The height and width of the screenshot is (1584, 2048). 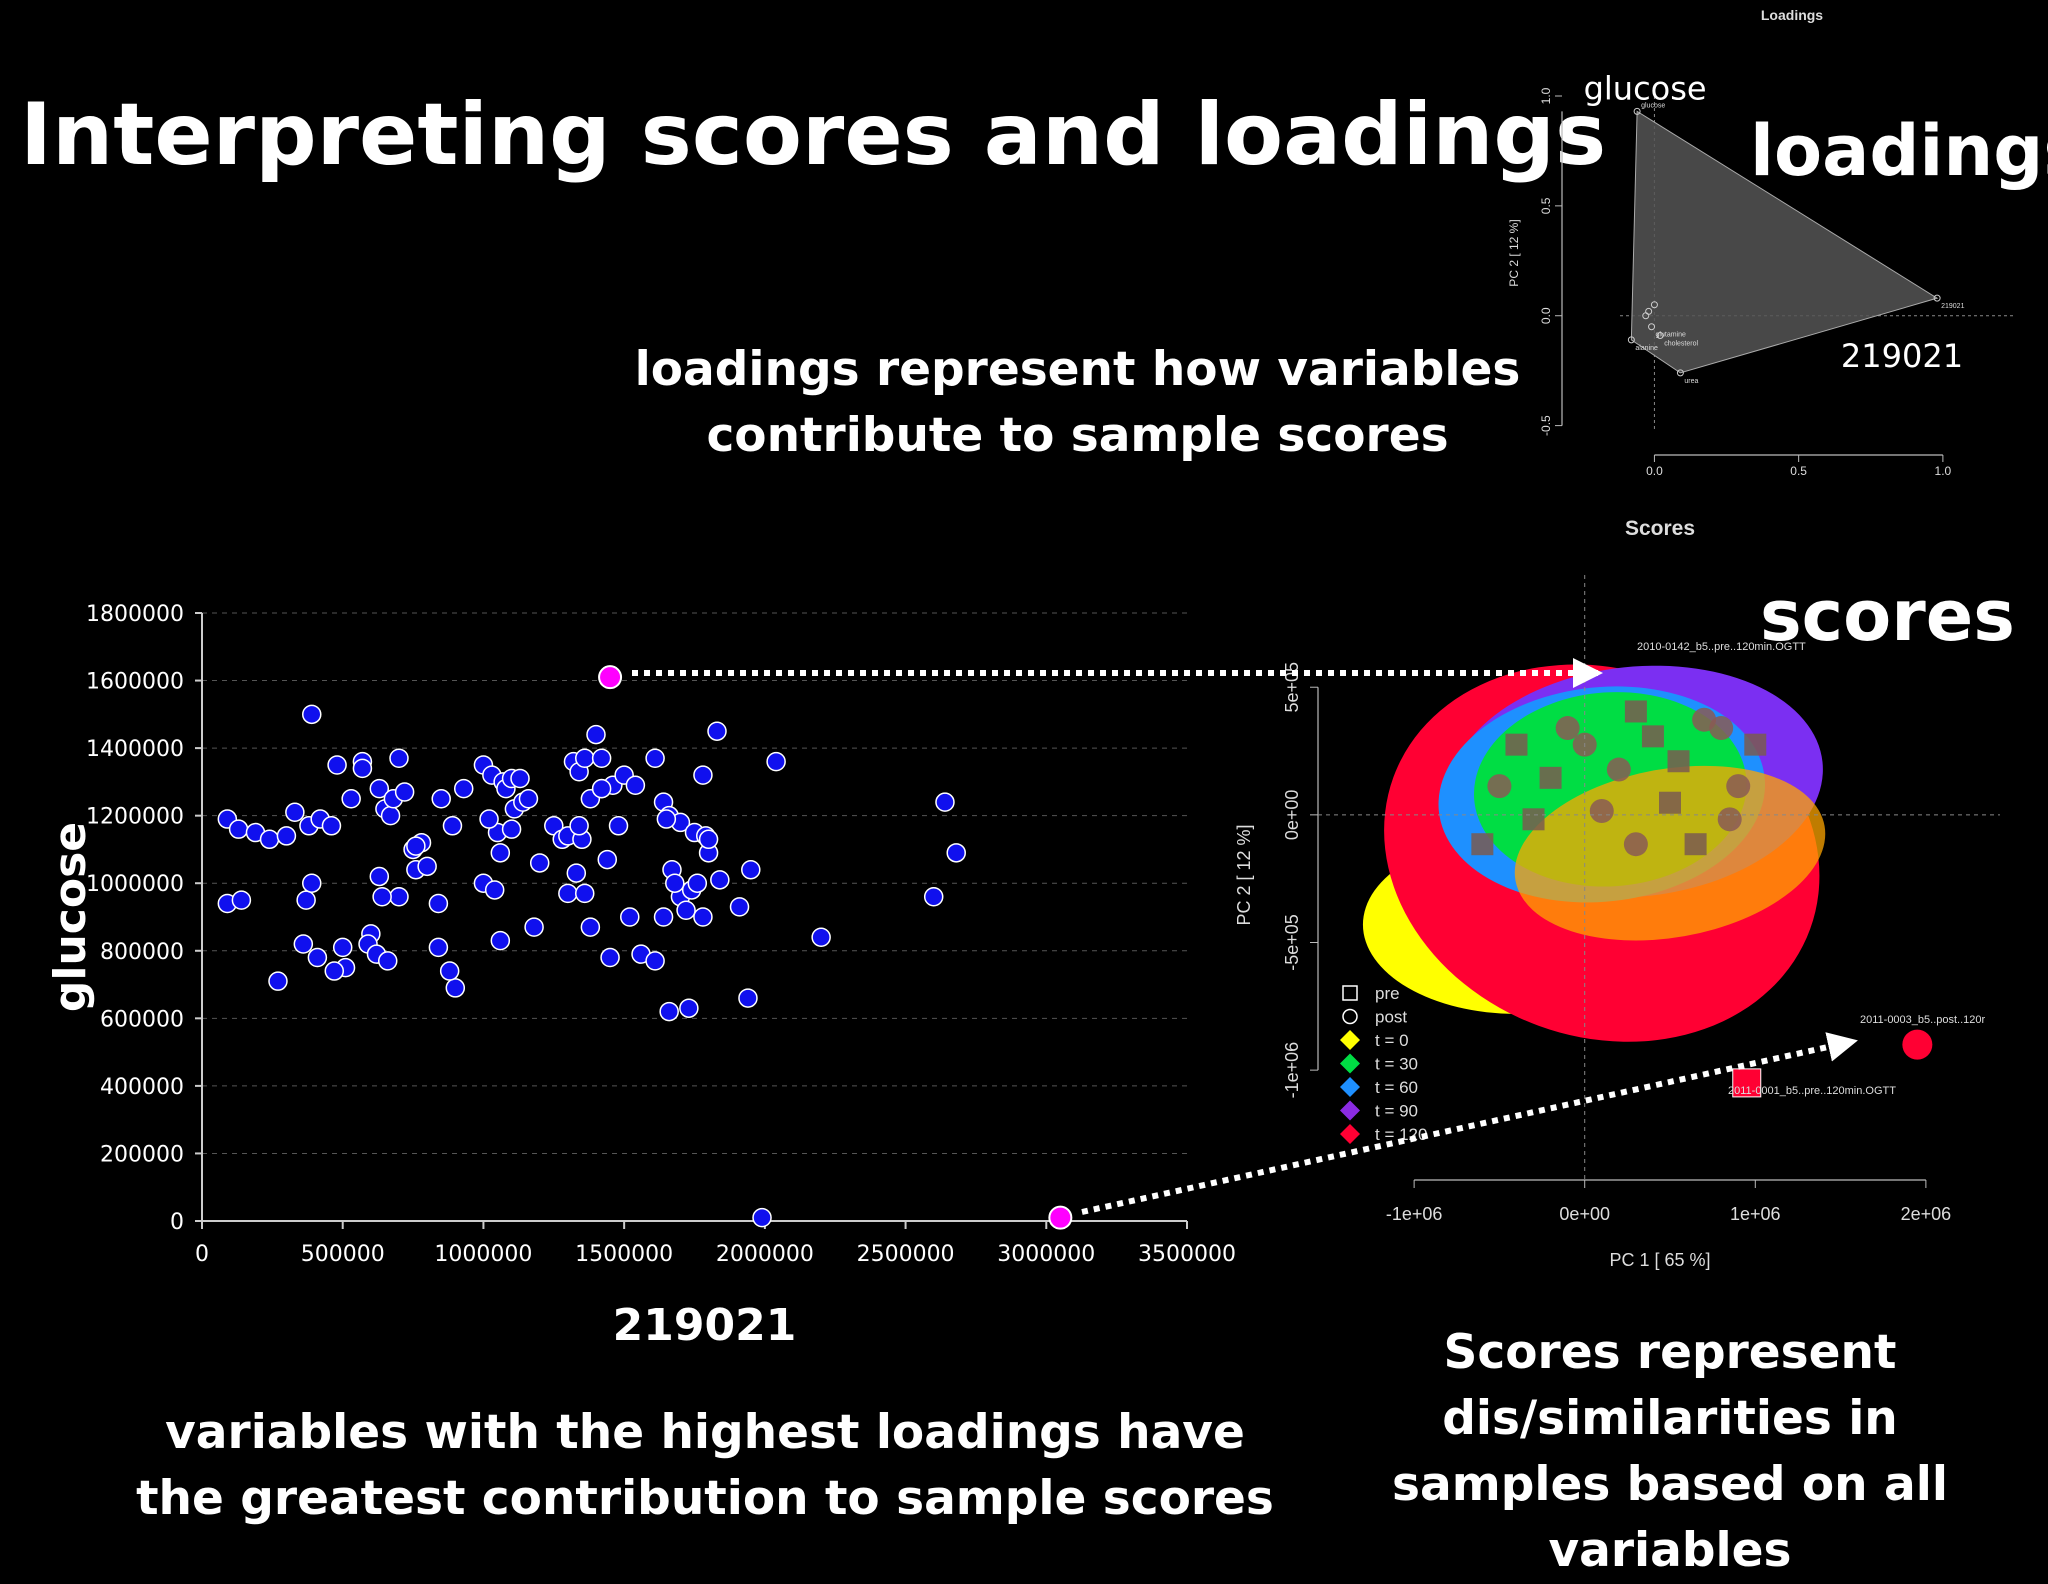 What do you see at coordinates (1396, 1087) in the screenshot?
I see `legend-label: t = 60` at bounding box center [1396, 1087].